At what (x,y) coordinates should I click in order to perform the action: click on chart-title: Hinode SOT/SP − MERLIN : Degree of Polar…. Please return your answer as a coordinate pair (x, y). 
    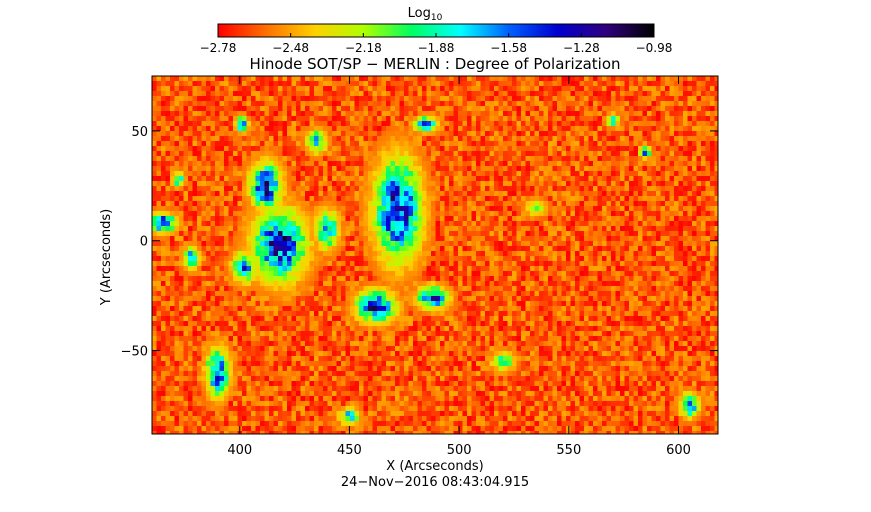
    Looking at the image, I should click on (434, 64).